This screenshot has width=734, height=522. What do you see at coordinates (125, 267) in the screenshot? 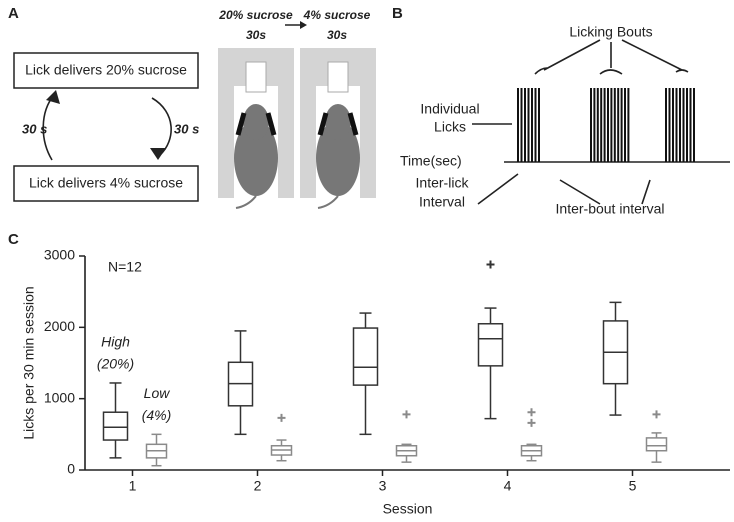
I see `annotation: N=12` at bounding box center [125, 267].